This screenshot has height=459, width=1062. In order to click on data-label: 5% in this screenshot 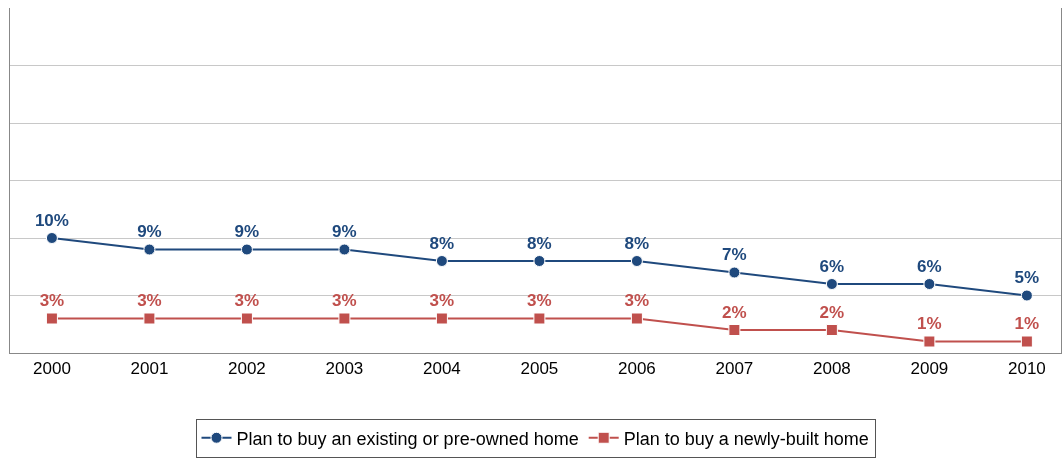, I will do `click(1027, 278)`.